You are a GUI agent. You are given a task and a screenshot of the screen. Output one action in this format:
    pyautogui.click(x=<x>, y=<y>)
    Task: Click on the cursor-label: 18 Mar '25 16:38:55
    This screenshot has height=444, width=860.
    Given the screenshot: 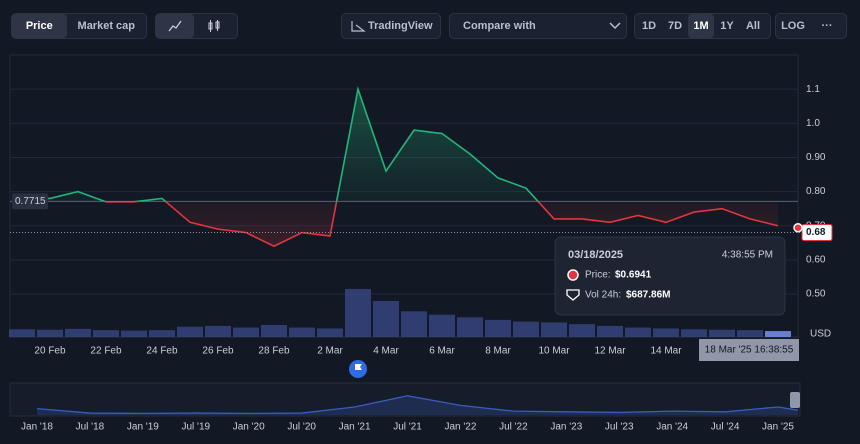 What is the action you would take?
    pyautogui.click(x=749, y=350)
    